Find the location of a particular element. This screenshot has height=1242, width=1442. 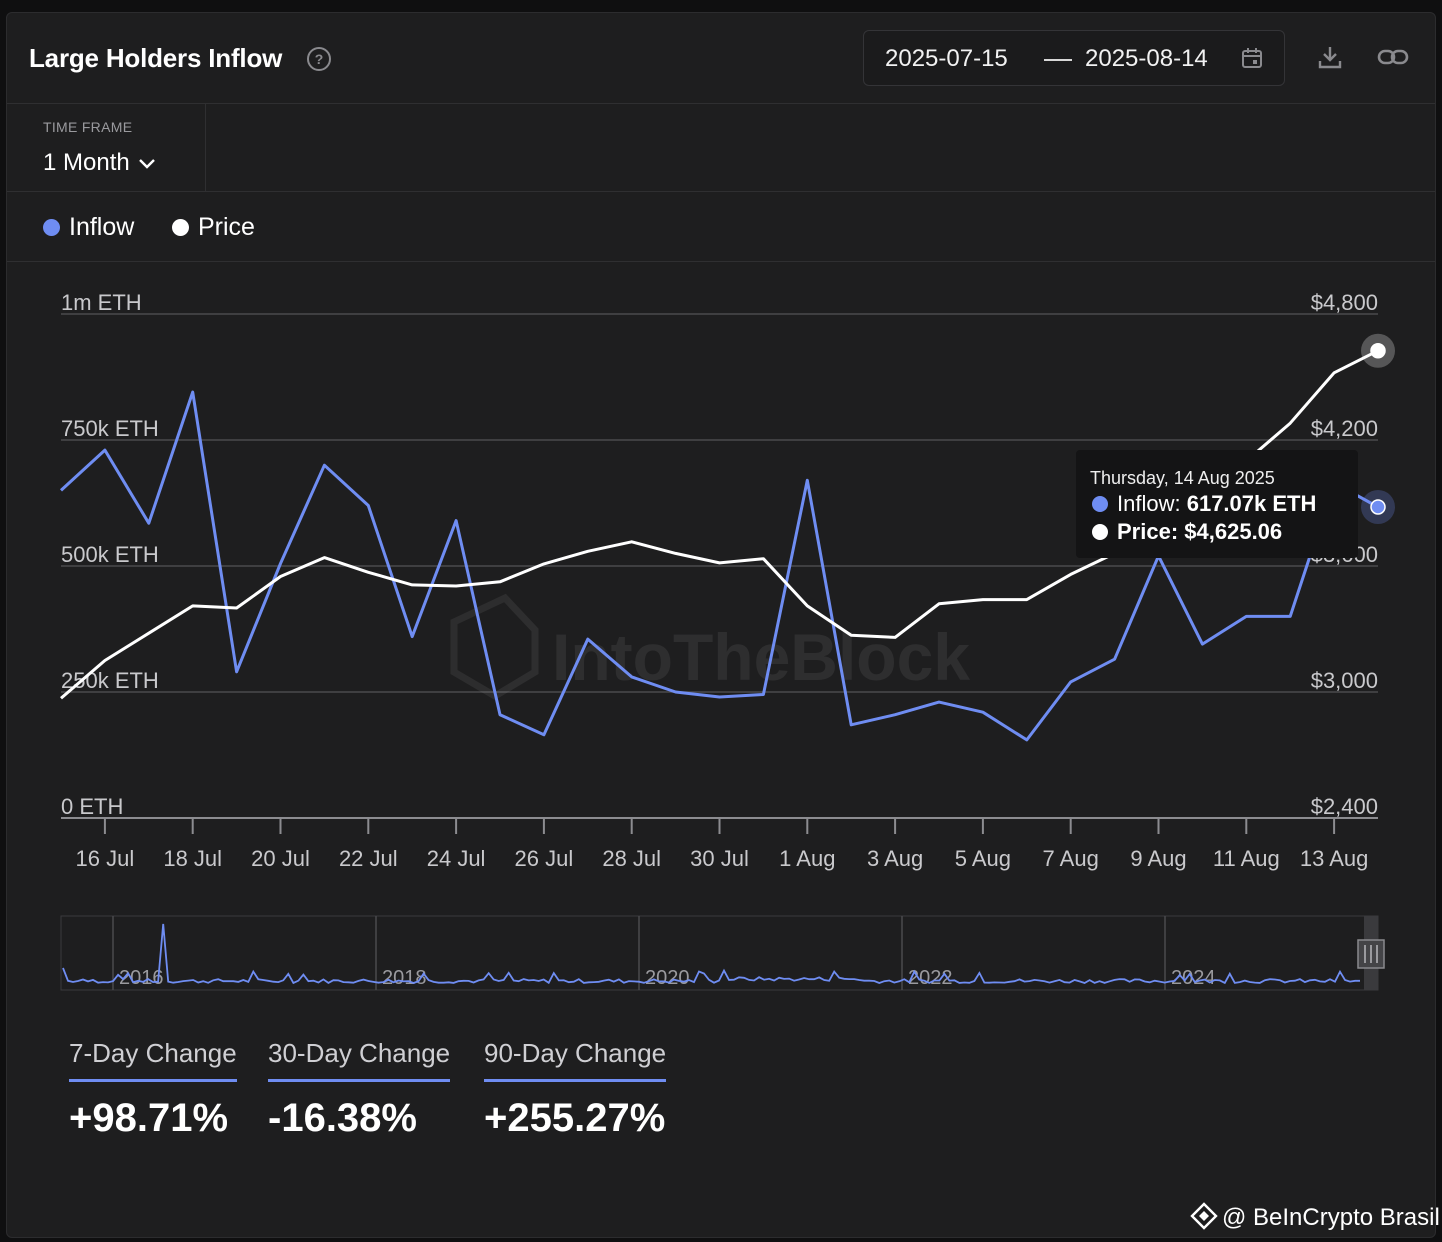

tooltip-date: Thursday, 14 Aug 2025 is located at coordinates (1182, 478).